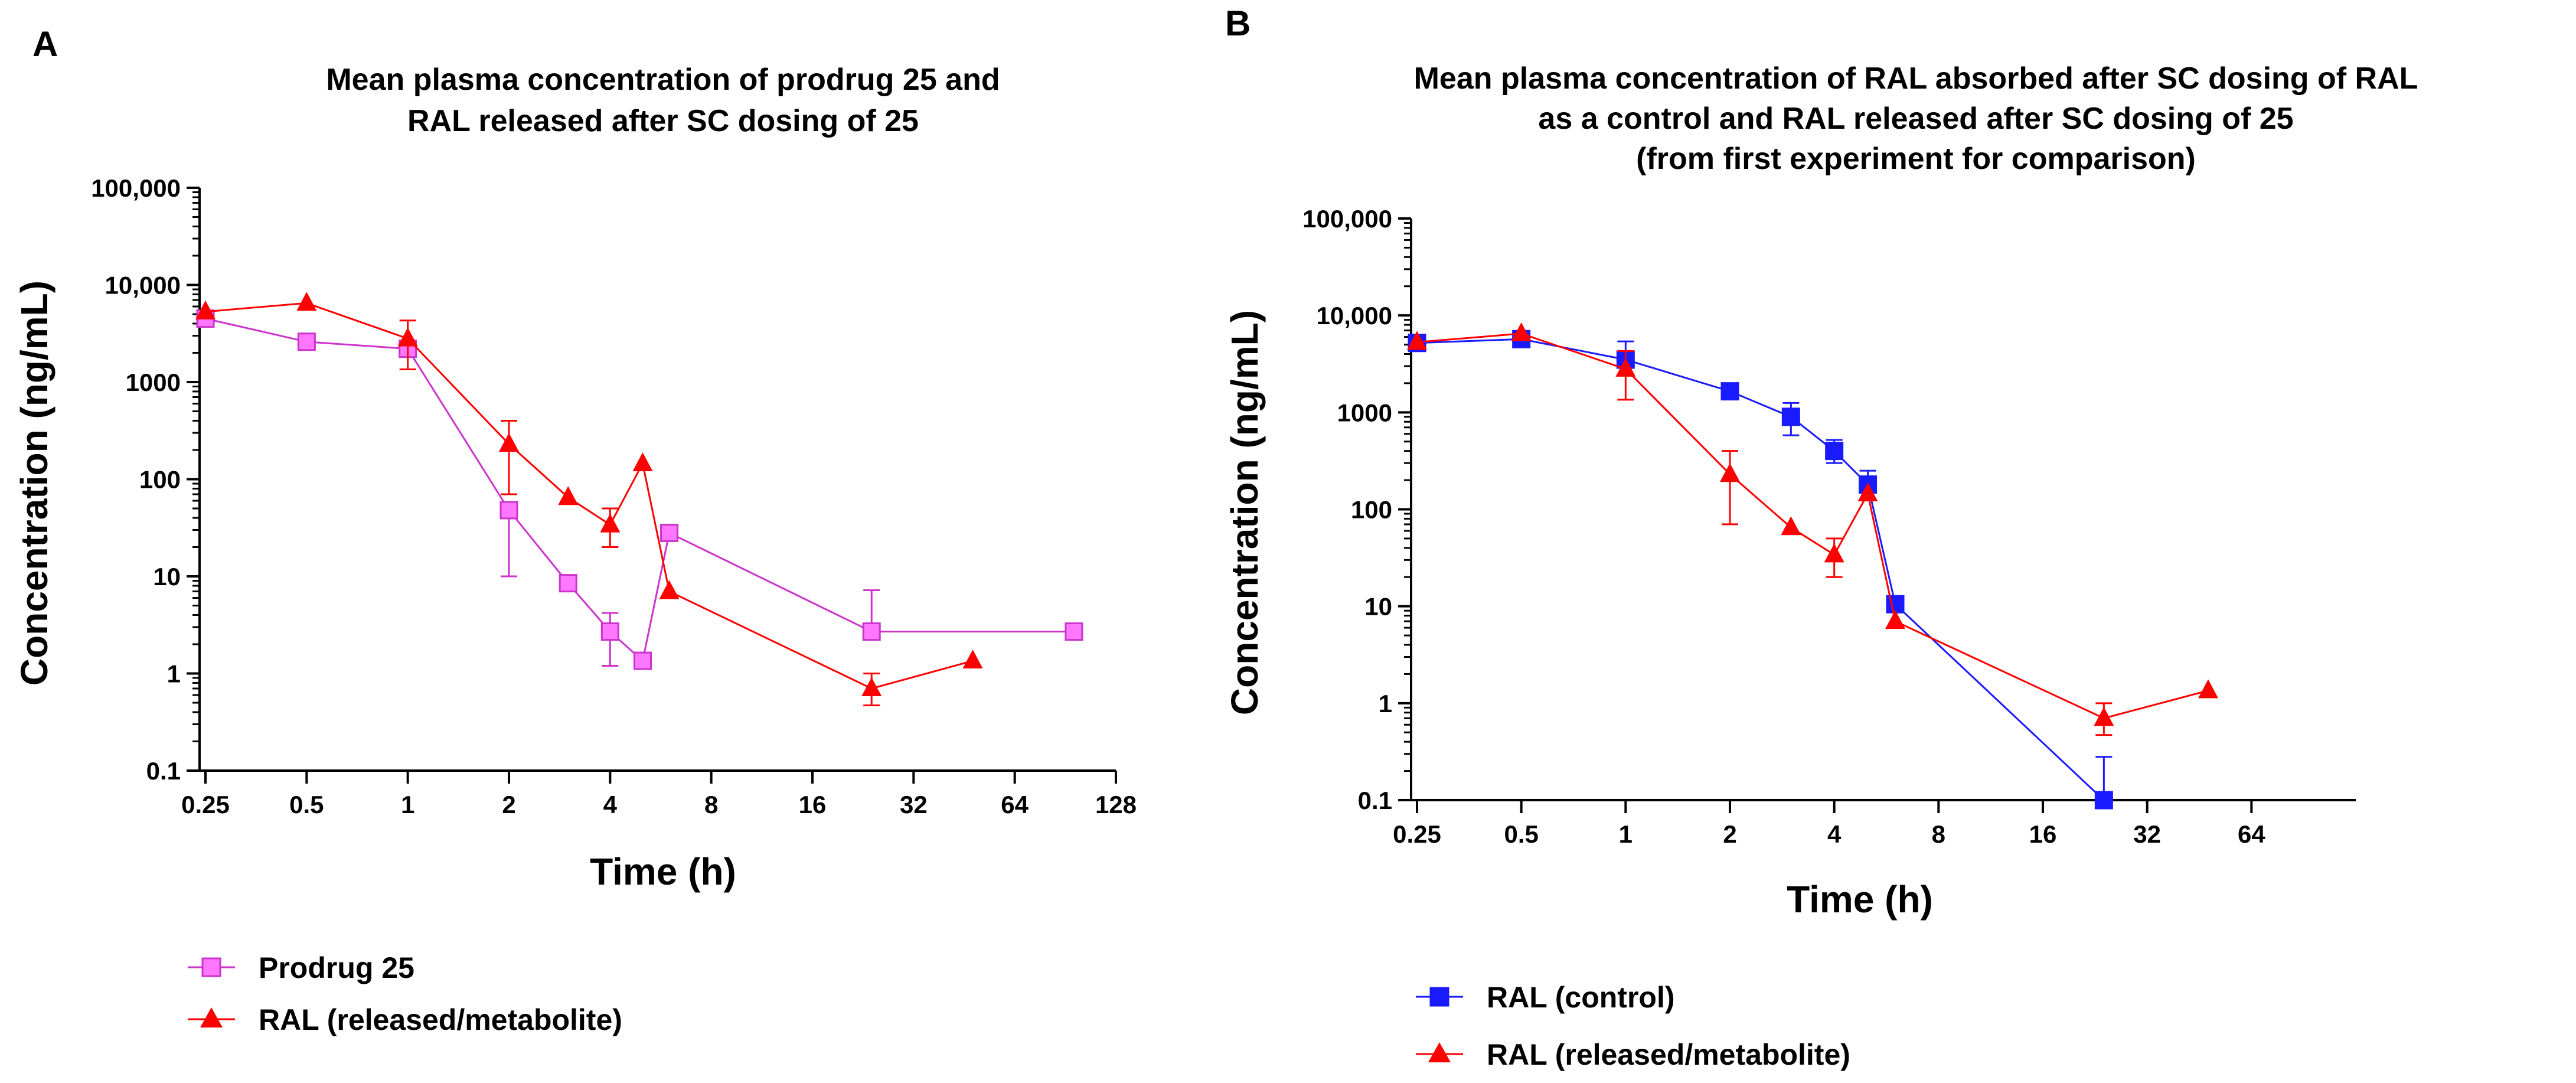 The image size is (2576, 1083). I want to click on panel-a-x-tick-label: 16, so click(813, 804).